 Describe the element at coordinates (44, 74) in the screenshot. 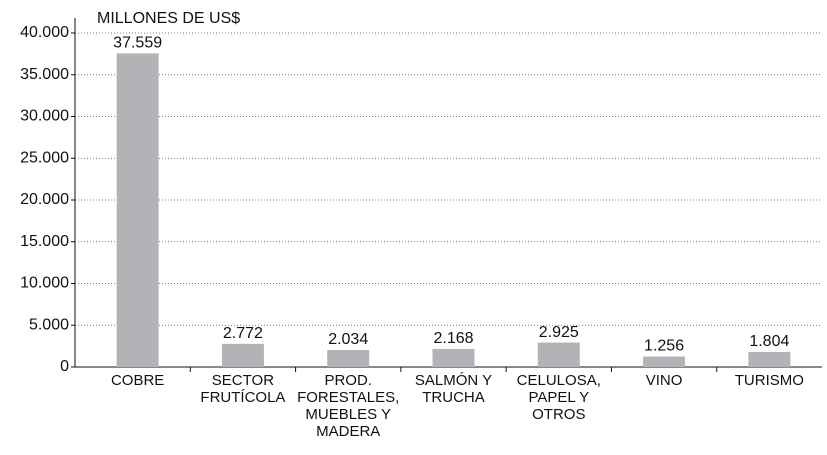

I see `y-tick-label: 35.000` at that location.